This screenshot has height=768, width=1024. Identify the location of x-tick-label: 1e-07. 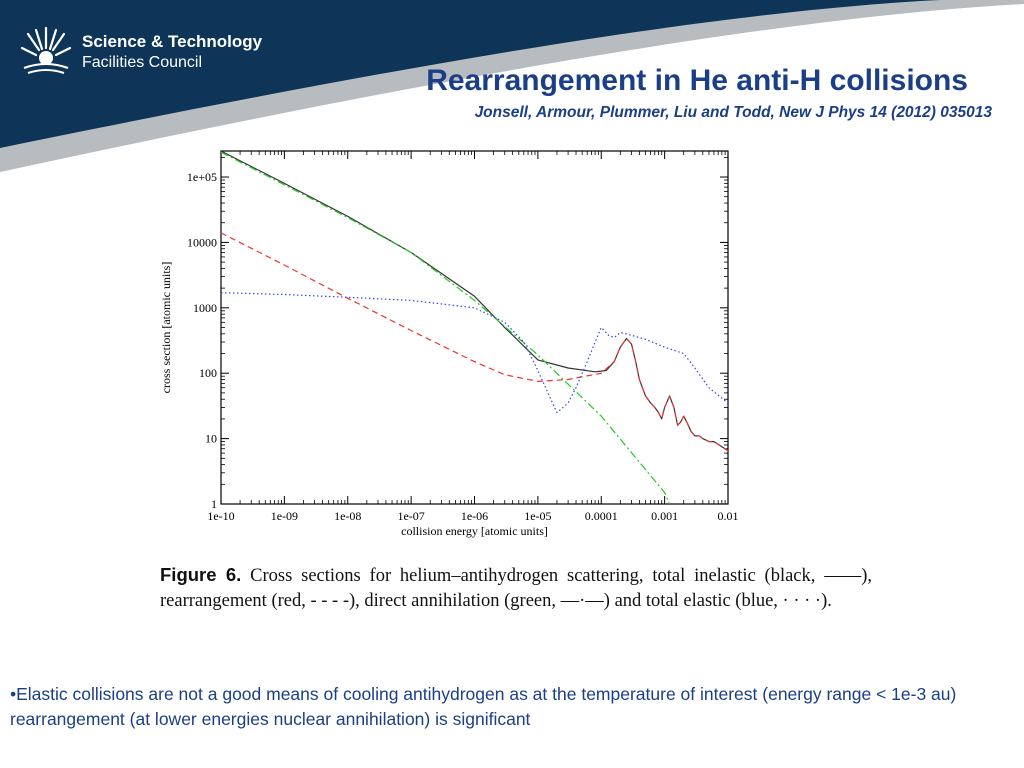
(410, 516).